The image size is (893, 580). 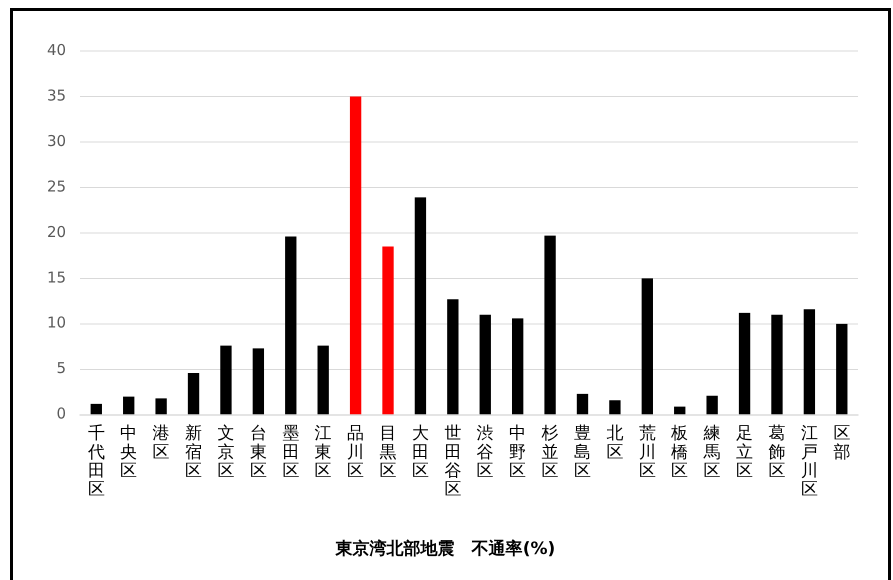 I want to click on x-tick-label: 世田谷区, so click(x=453, y=462).